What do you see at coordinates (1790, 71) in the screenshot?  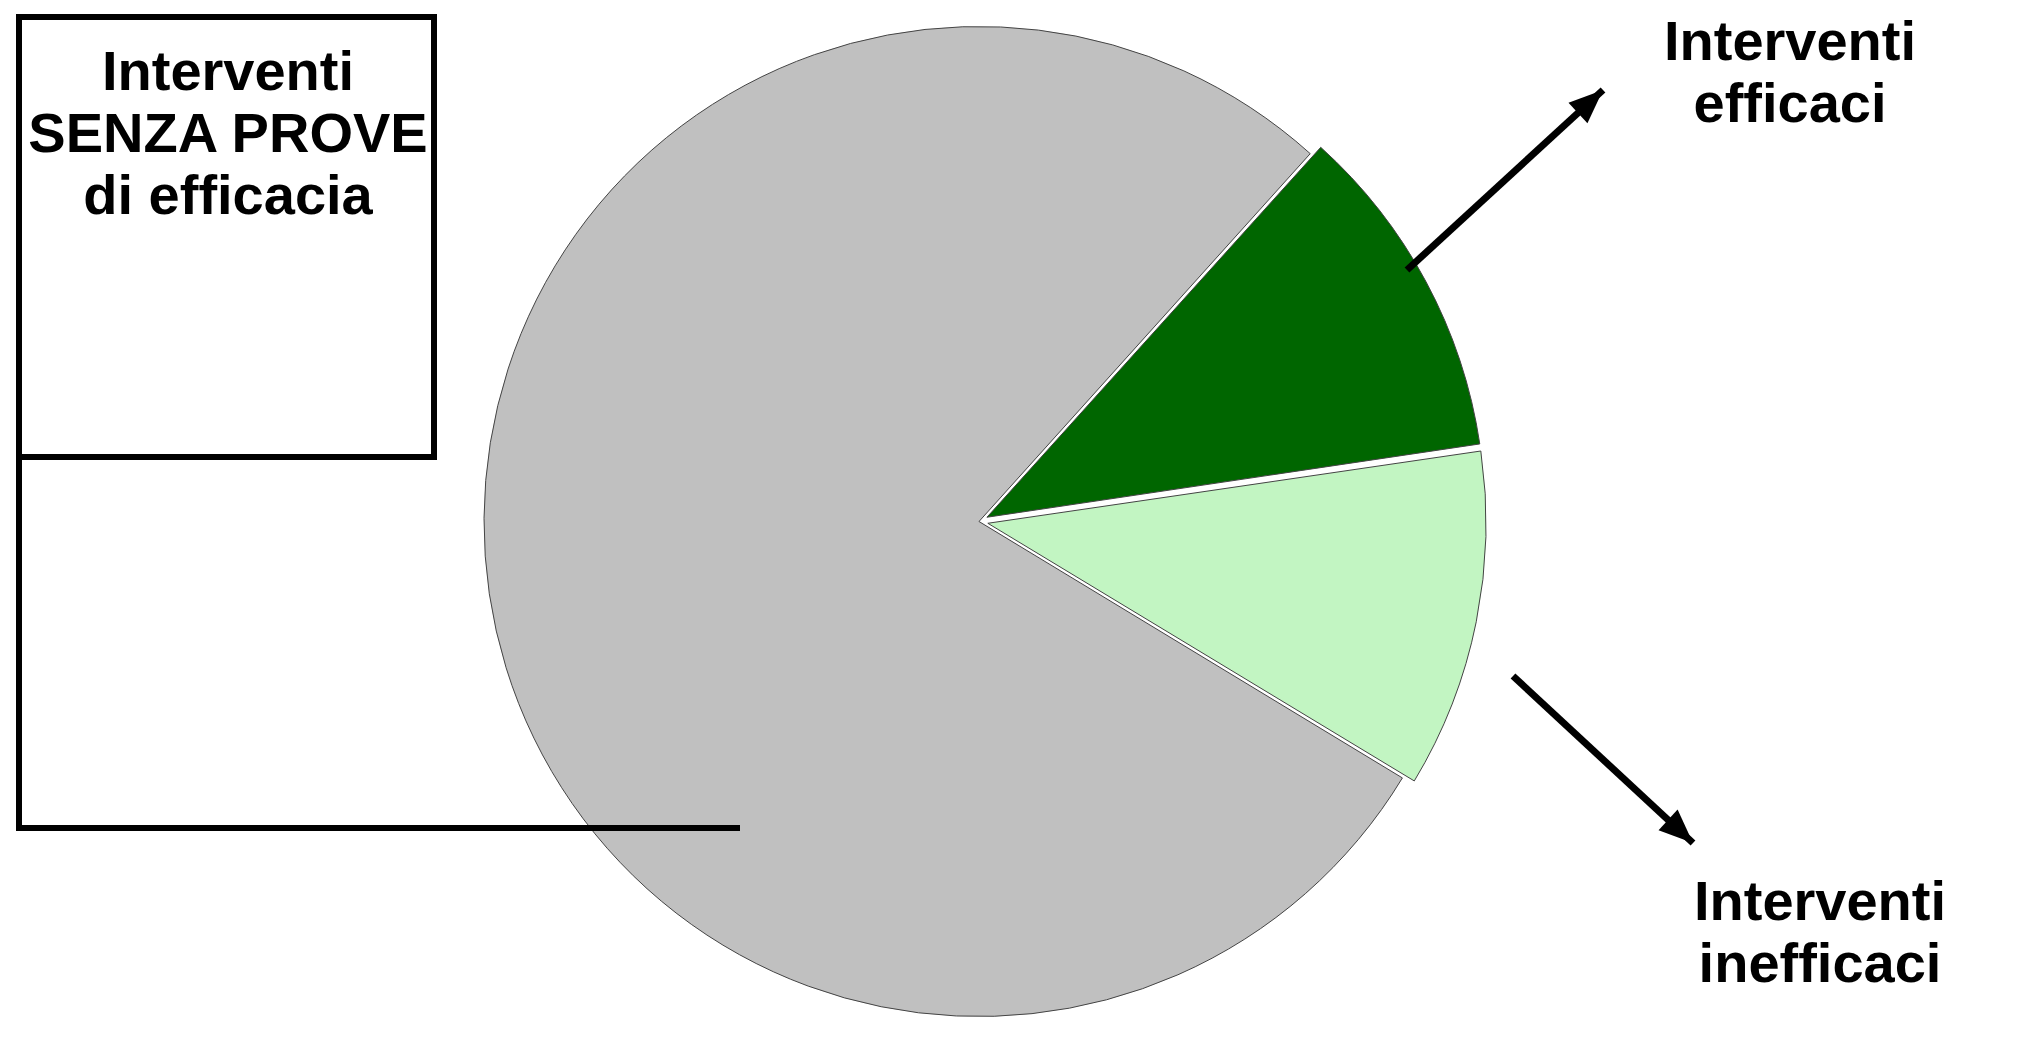 I see `slice-label: Interventi efficaci` at bounding box center [1790, 71].